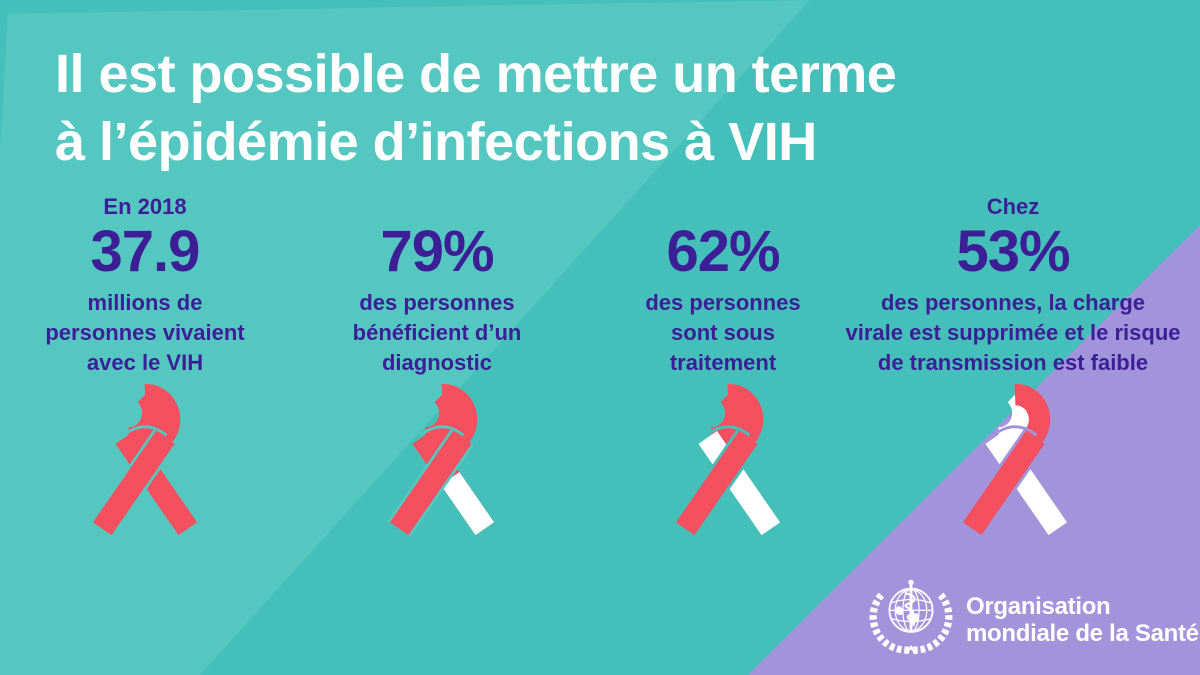 This screenshot has height=675, width=1200. I want to click on who-emblem-icon, so click(911, 617).